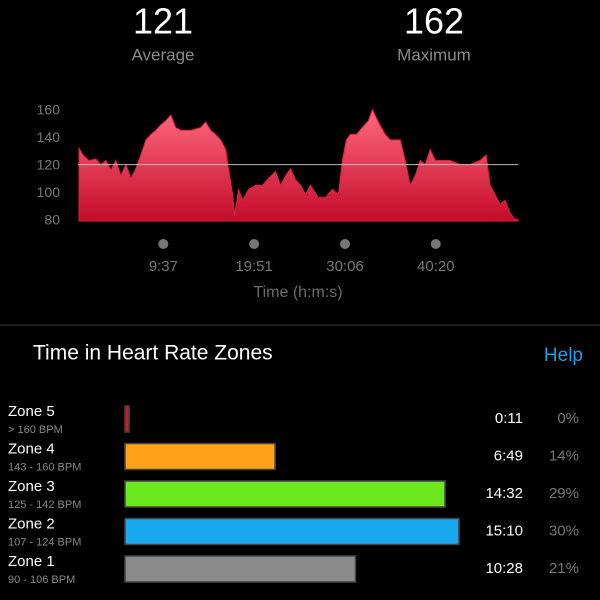 This screenshot has height=600, width=600. I want to click on zone-name: Zone 4, so click(31, 448).